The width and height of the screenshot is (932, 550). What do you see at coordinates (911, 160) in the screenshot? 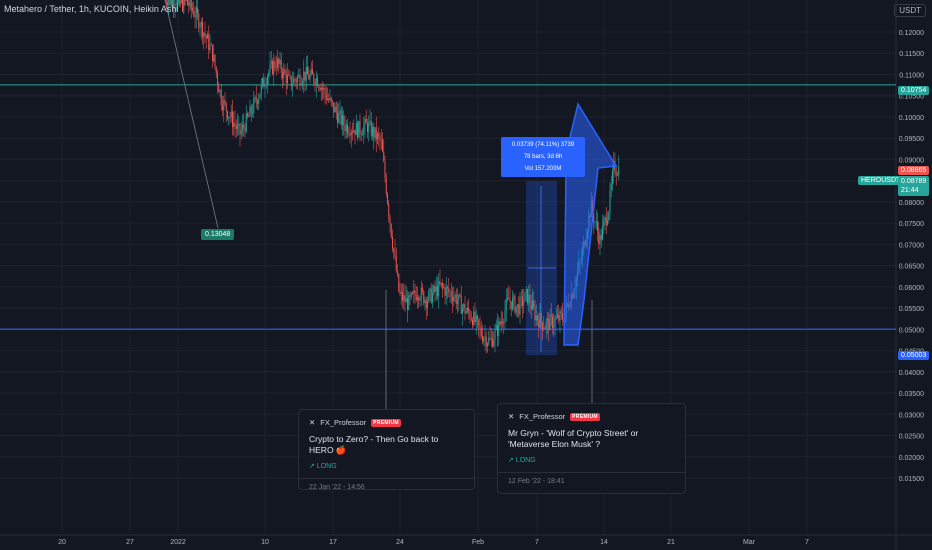
I see `y-tick-label: 0.09000` at bounding box center [911, 160].